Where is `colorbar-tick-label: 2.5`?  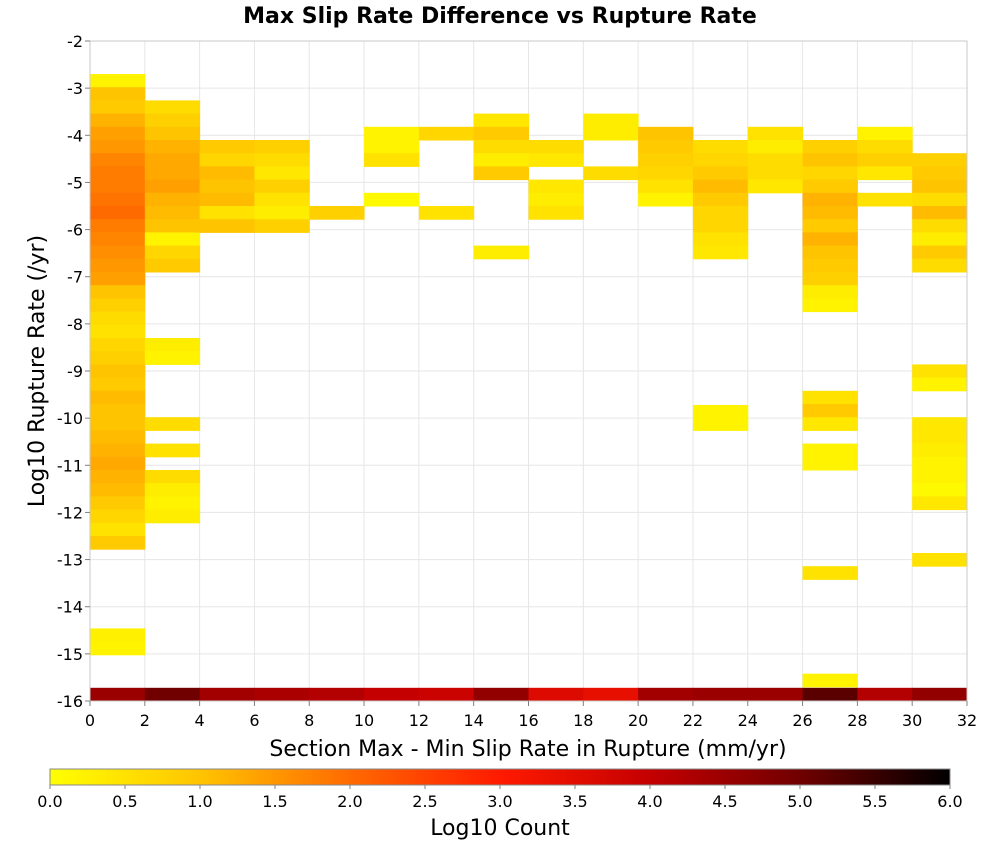
colorbar-tick-label: 2.5 is located at coordinates (424, 801).